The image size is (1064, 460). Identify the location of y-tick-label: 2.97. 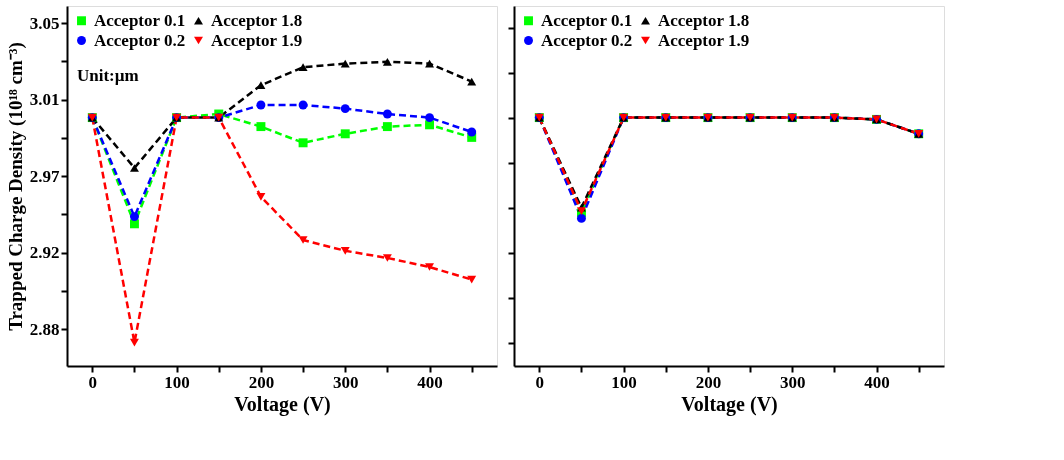
(44, 176).